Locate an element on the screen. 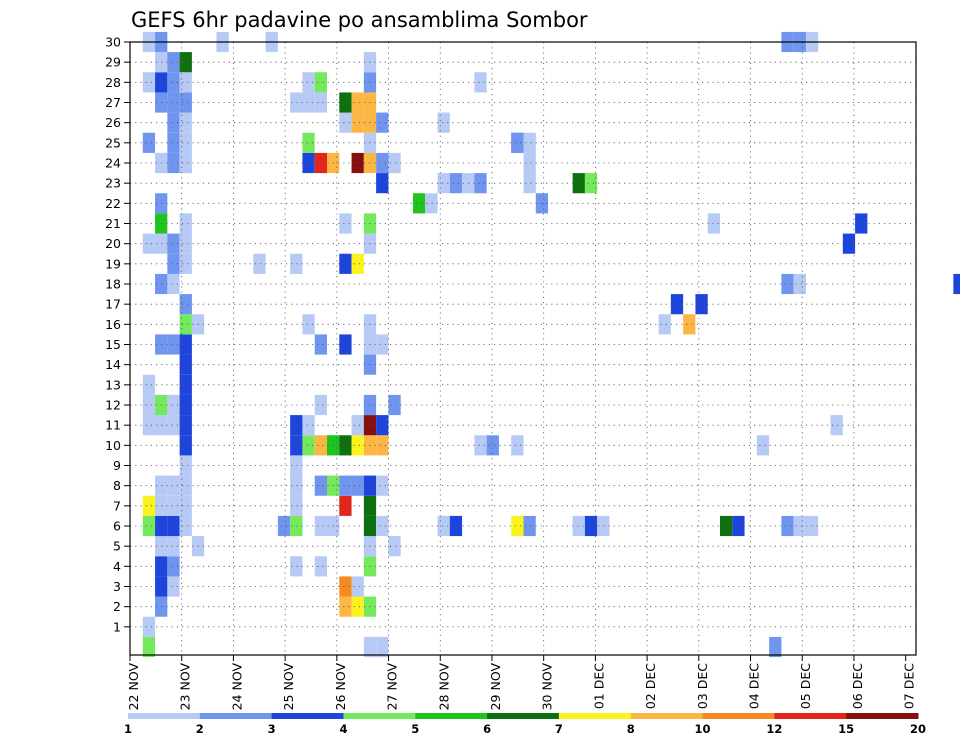  colorbar: 1 2 3 4 5 6 7 8 10 12 15 20 is located at coordinates (525, 724).